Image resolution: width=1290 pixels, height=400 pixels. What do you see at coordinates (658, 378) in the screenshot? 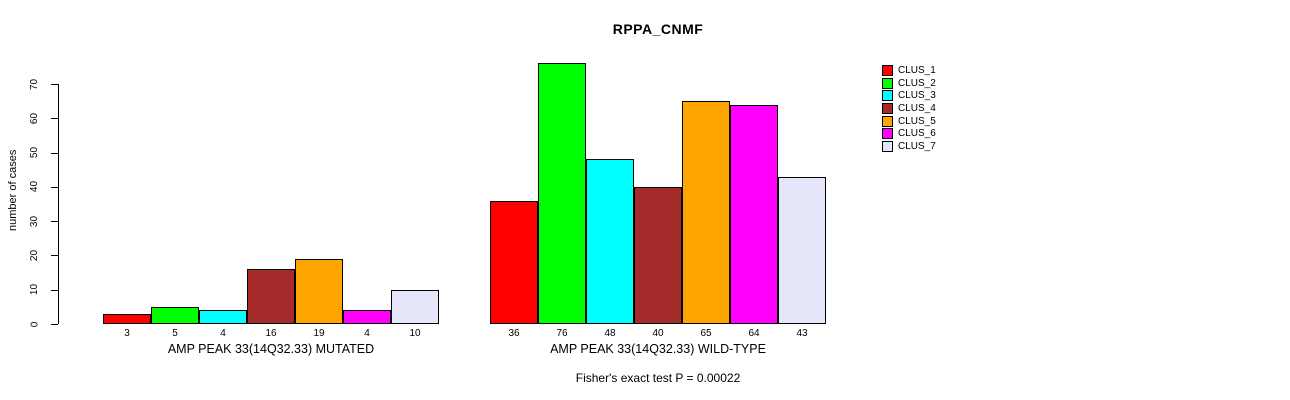
I see `fisher-test-annotation: Fisher's exact test P = 0.00022` at bounding box center [658, 378].